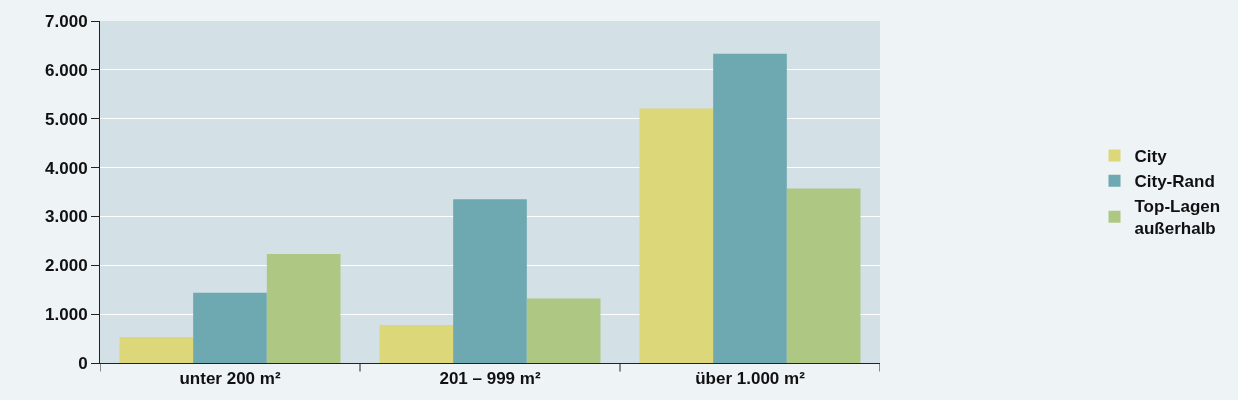 Image resolution: width=1238 pixels, height=400 pixels. Describe the element at coordinates (1174, 182) in the screenshot. I see `legend-label: City-Rand` at that location.